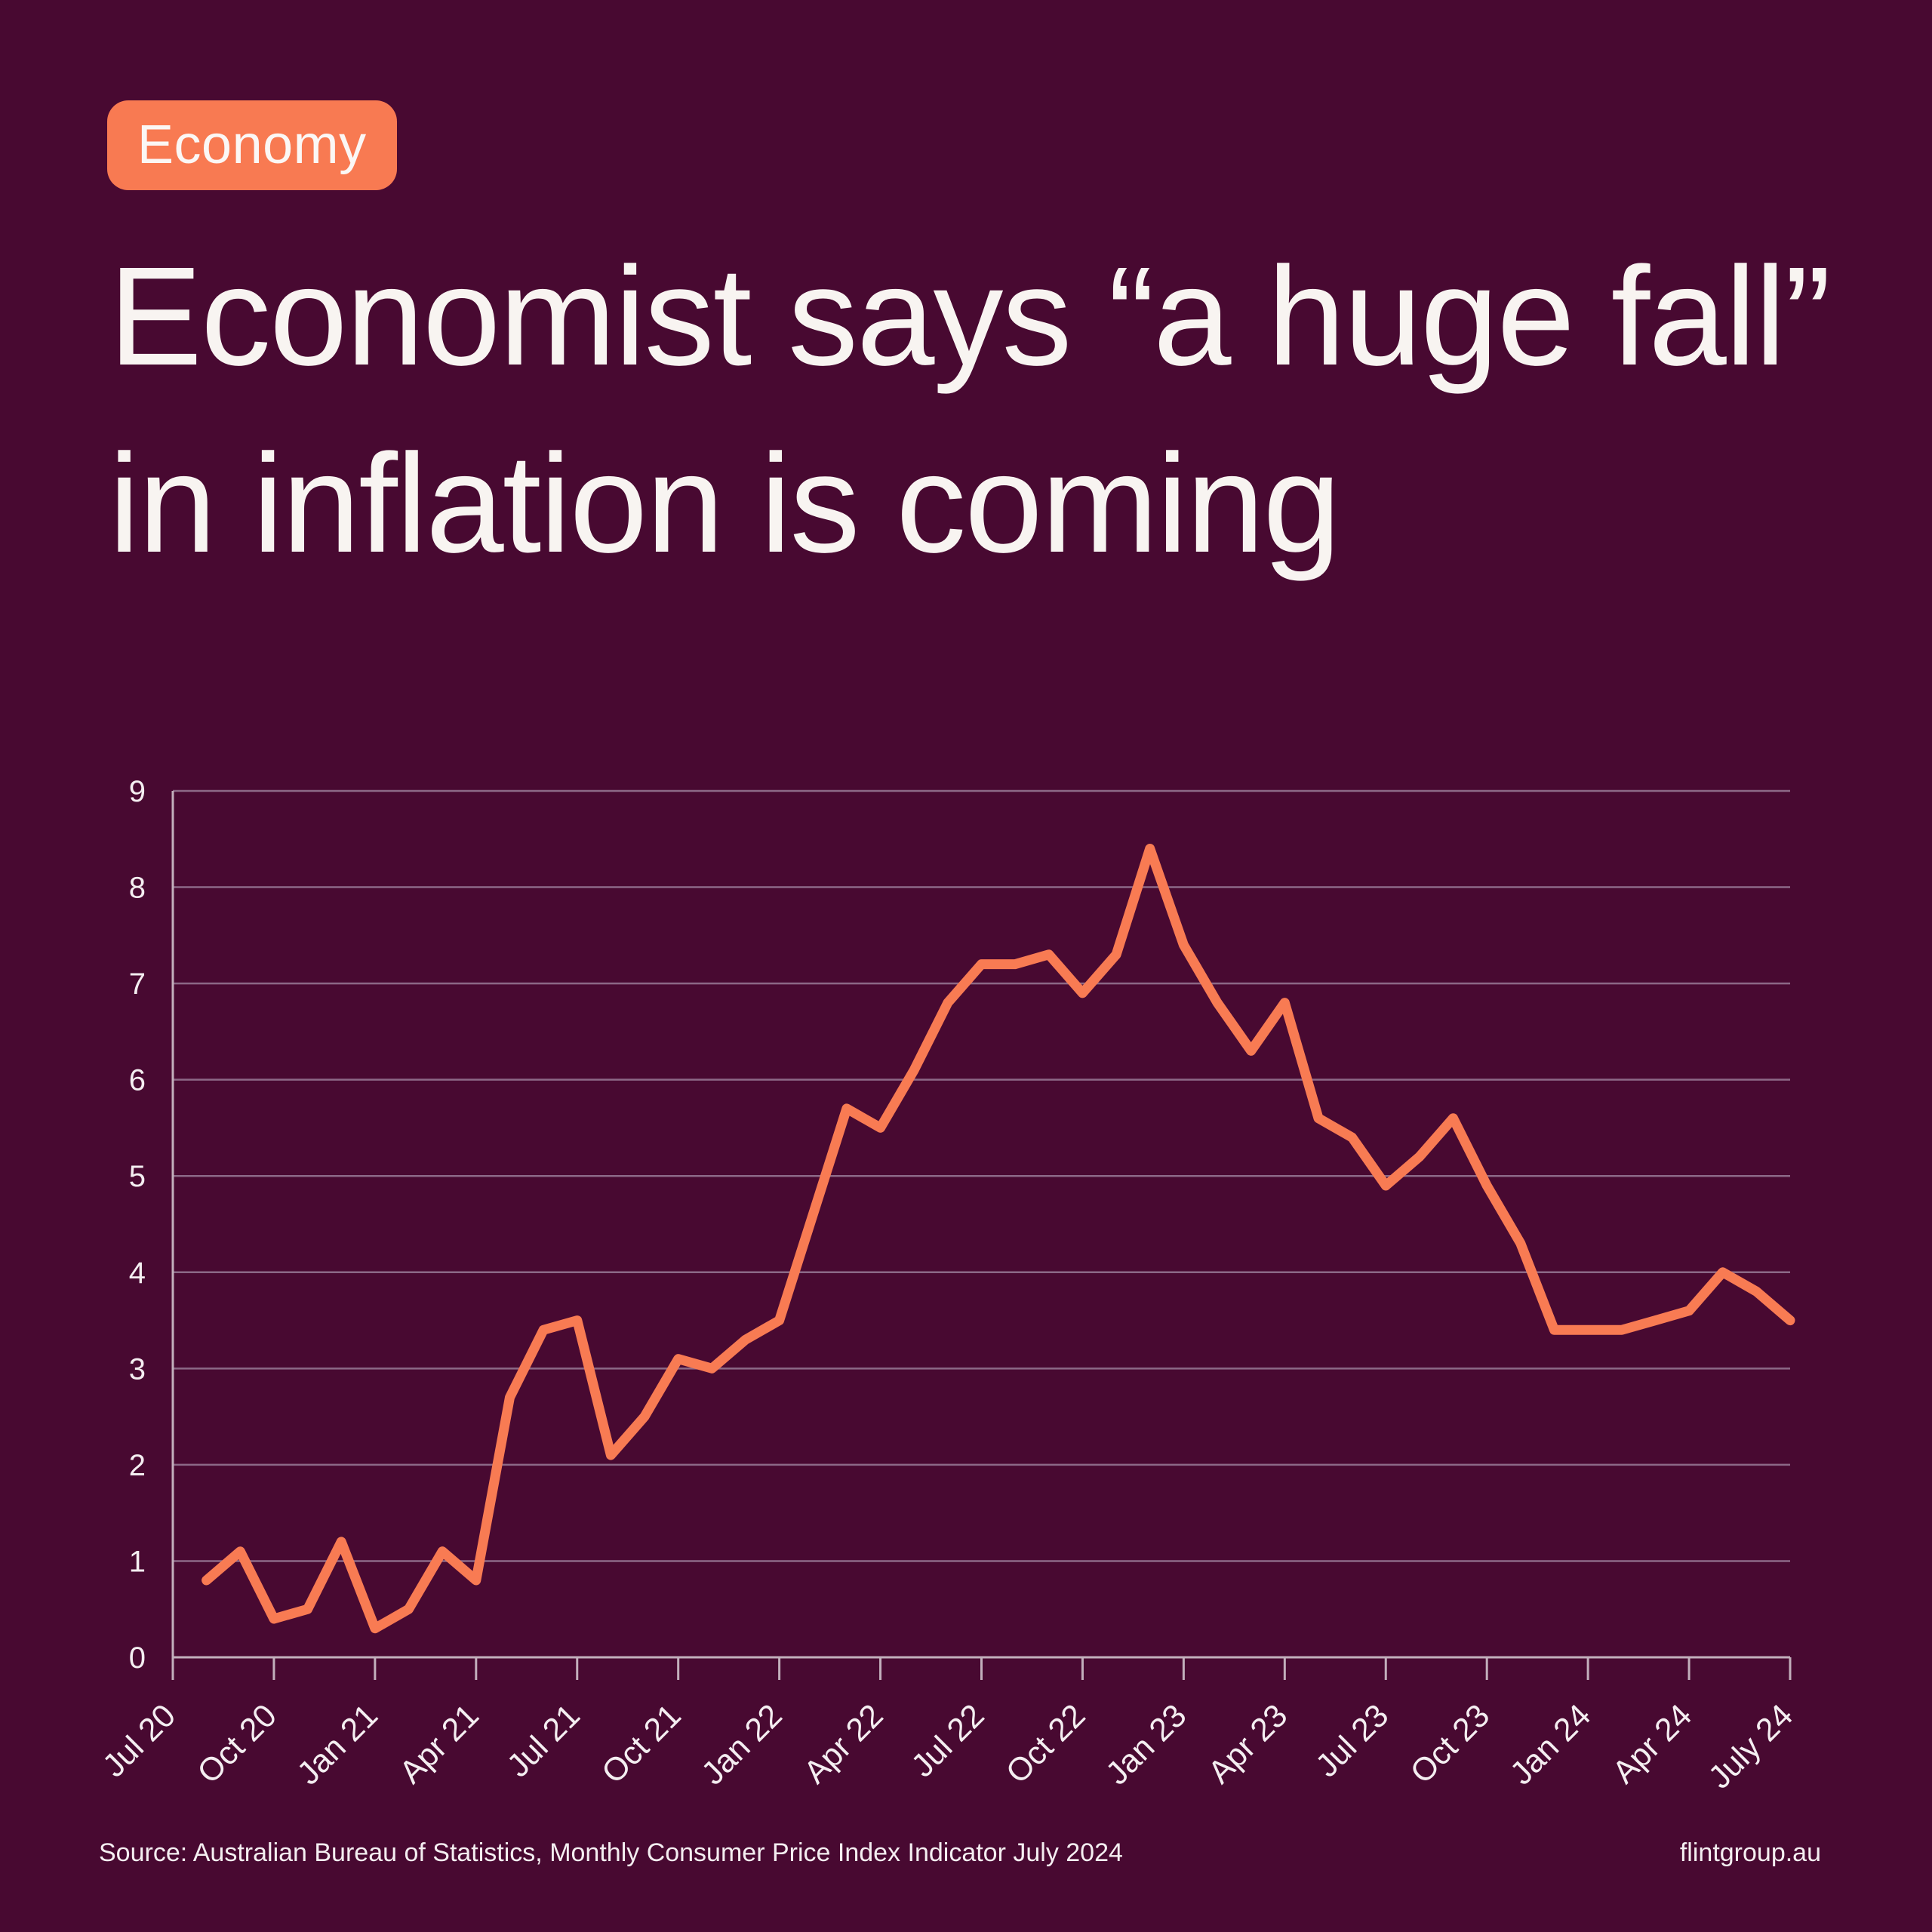 The image size is (1932, 1932). I want to click on x-tick-label: Jan 23, so click(1146, 1744).